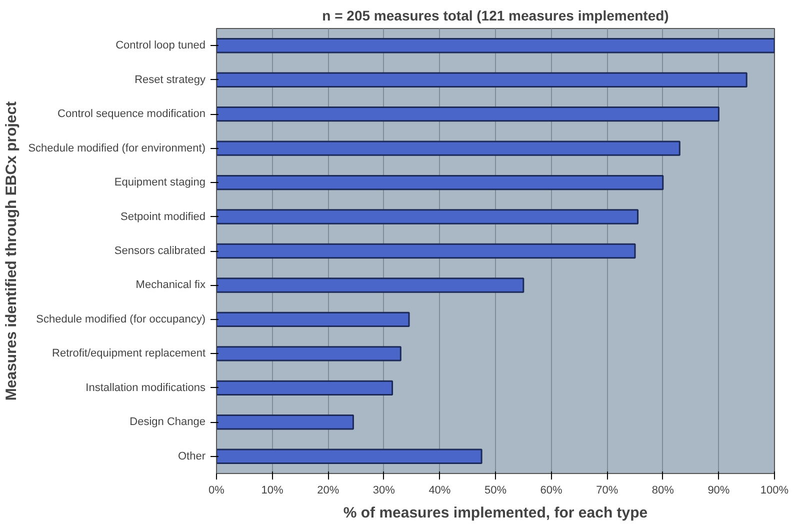  Describe the element at coordinates (216, 490) in the screenshot. I see `x-tick-label: 0%` at that location.